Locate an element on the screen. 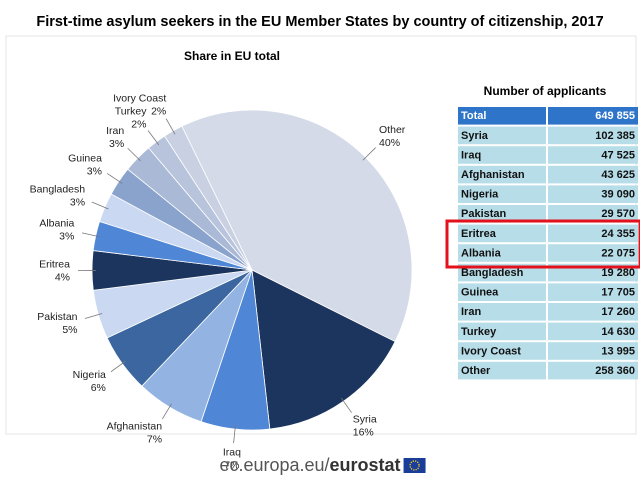 Image resolution: width=640 pixels, height=487 pixels. slice-label: Albania is located at coordinates (56, 223).